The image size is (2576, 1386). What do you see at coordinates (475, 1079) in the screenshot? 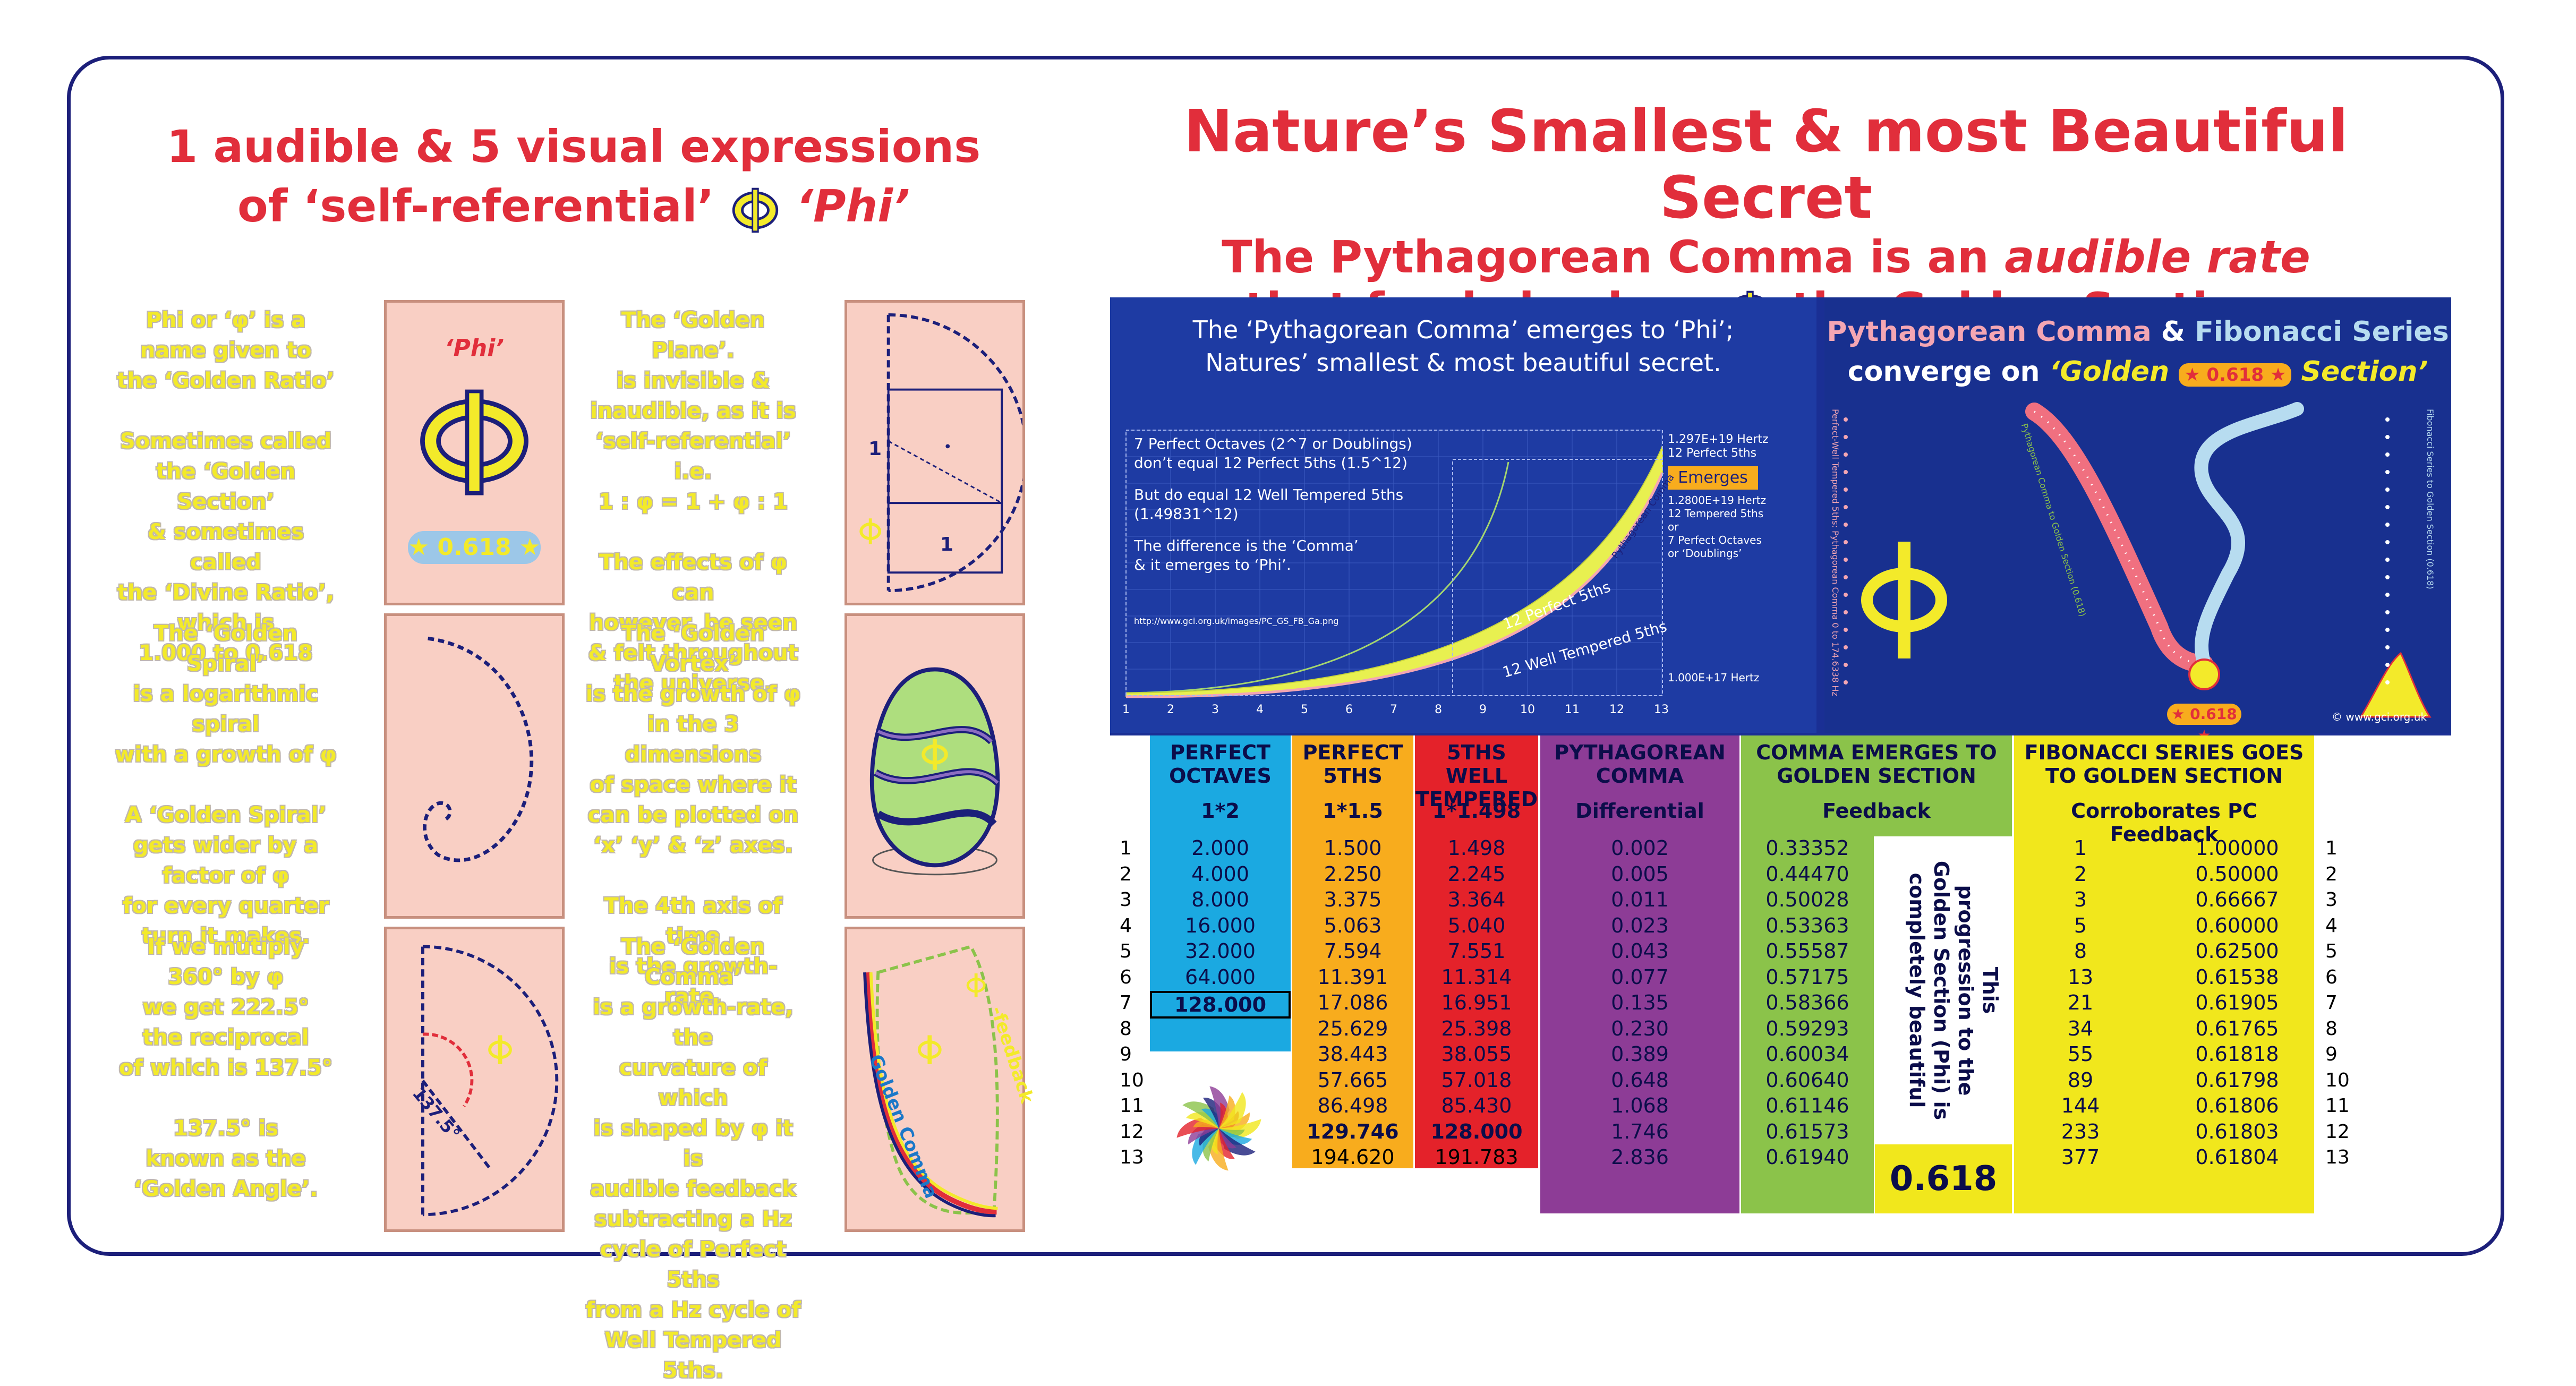
I see `golden-angle-panel: 137.5°` at bounding box center [475, 1079].